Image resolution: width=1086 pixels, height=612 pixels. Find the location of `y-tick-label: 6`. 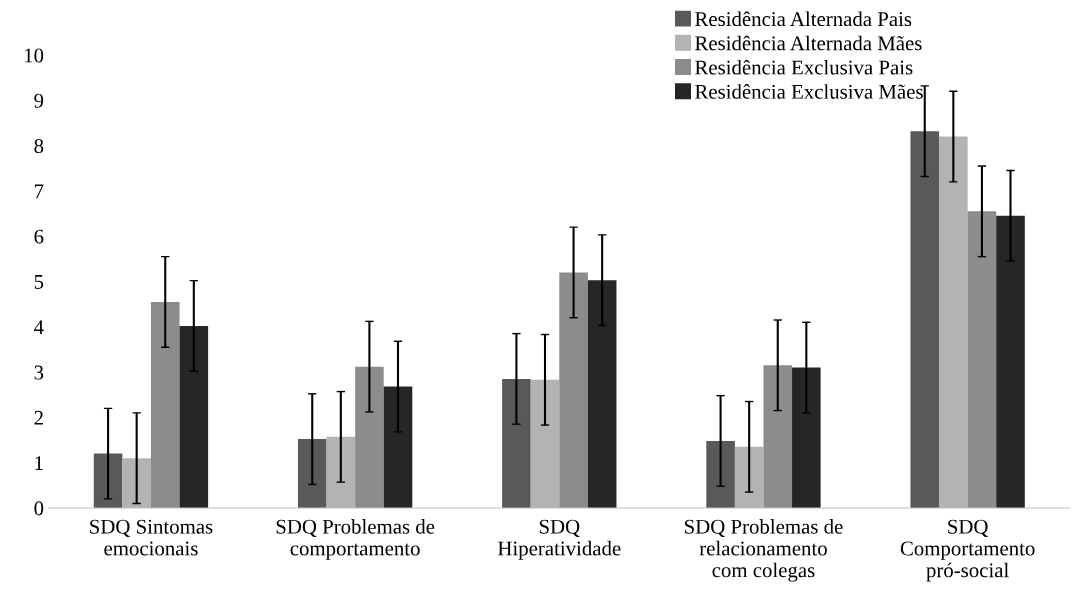

y-tick-label: 6 is located at coordinates (39, 236).